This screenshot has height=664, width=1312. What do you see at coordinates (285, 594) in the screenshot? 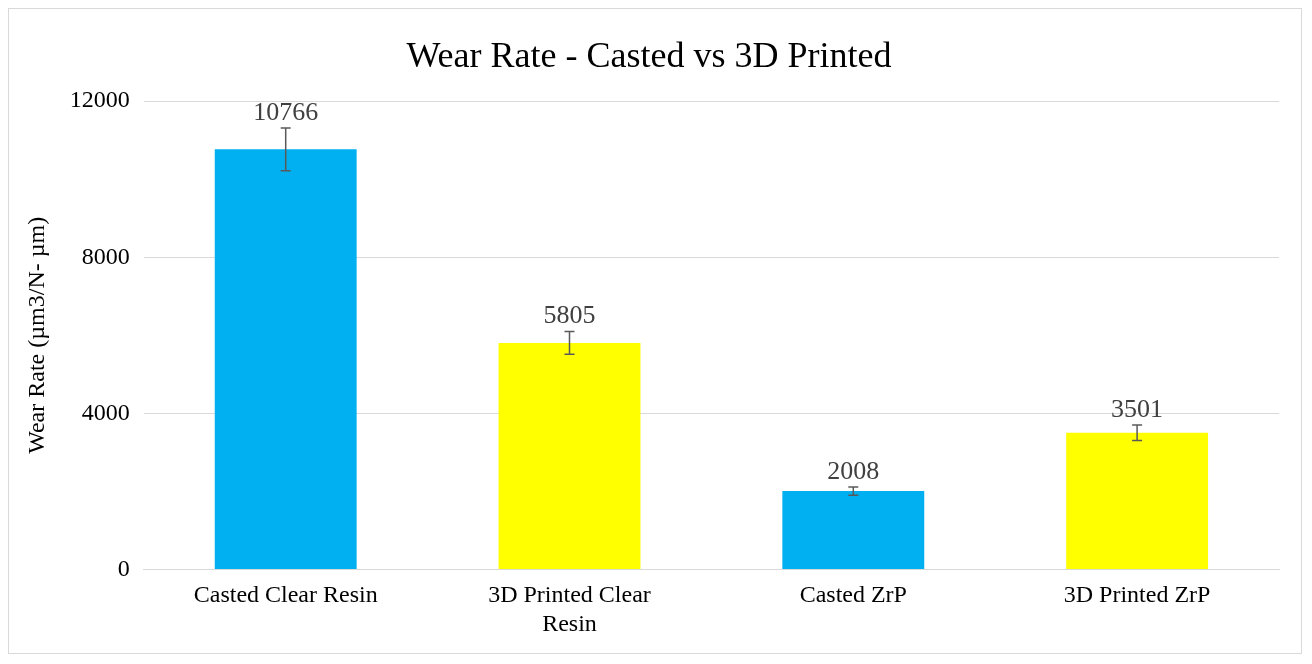
I see `x-tick-label: Casted Clear Resin` at bounding box center [285, 594].